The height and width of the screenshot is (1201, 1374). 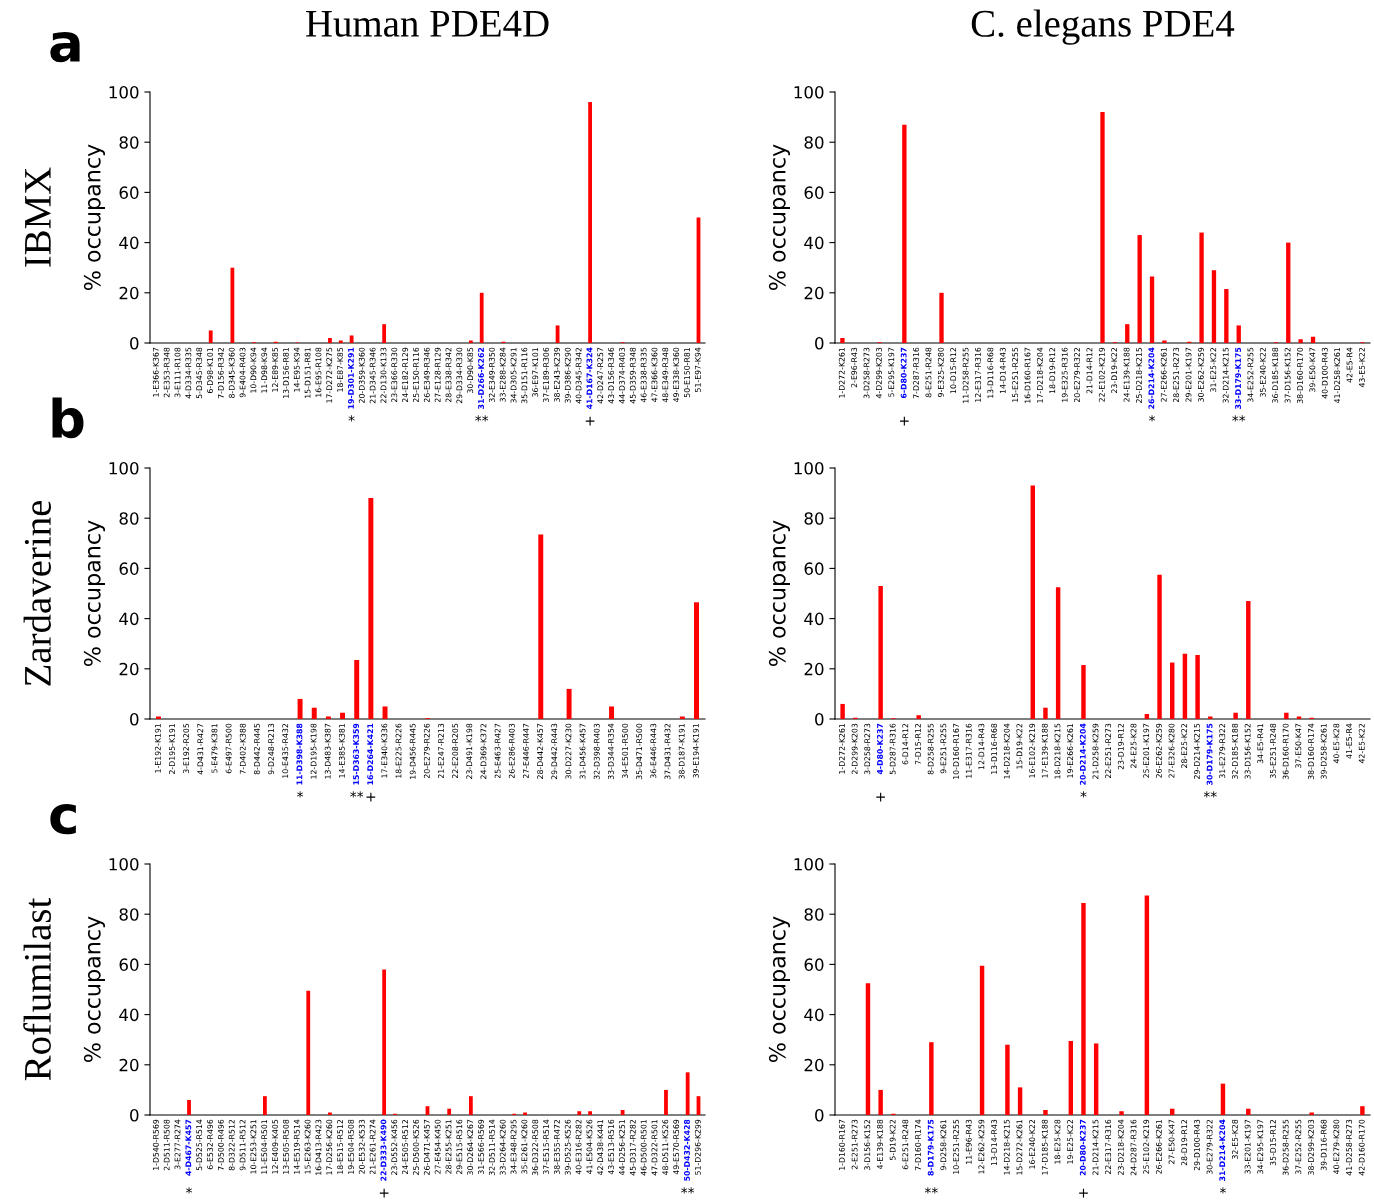 I want to click on text: b, so click(x=68, y=418).